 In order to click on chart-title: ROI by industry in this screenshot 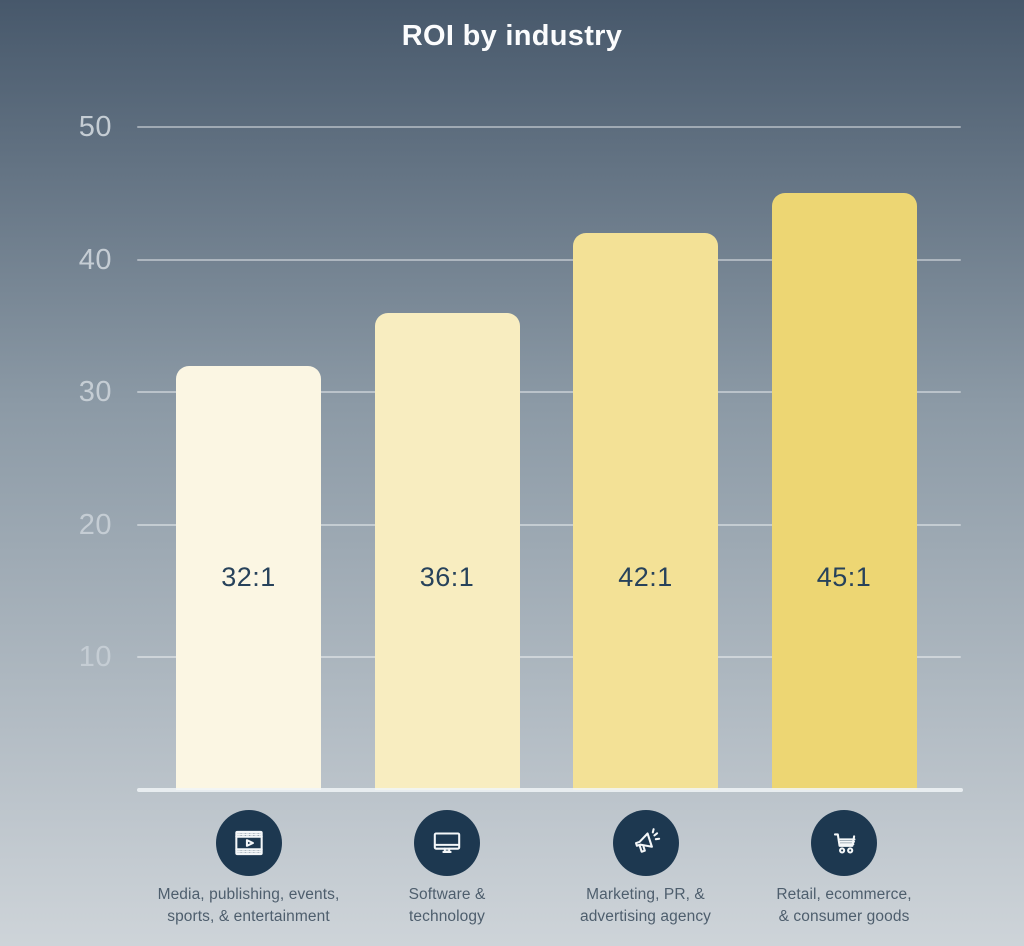, I will do `click(512, 36)`.